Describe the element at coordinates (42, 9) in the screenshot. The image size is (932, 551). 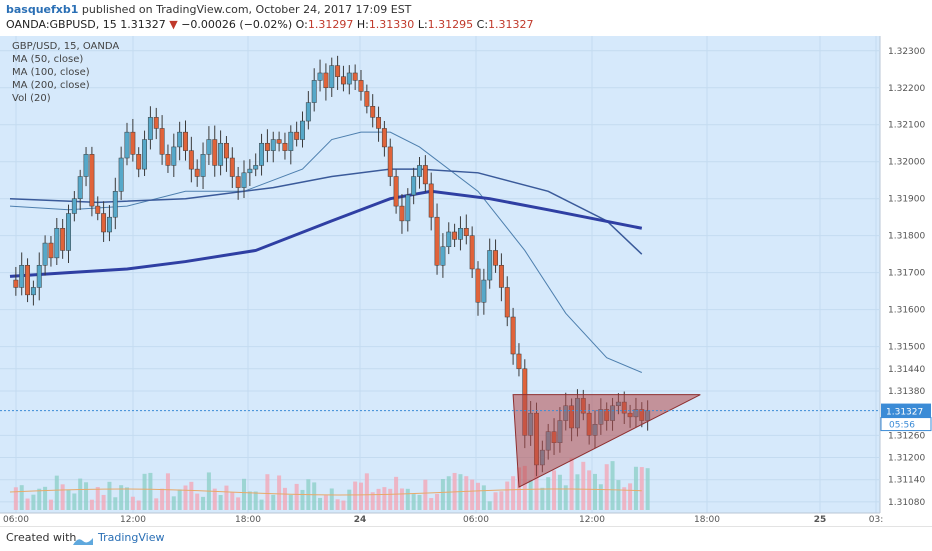
I see `username-link: basquefxb1` at that location.